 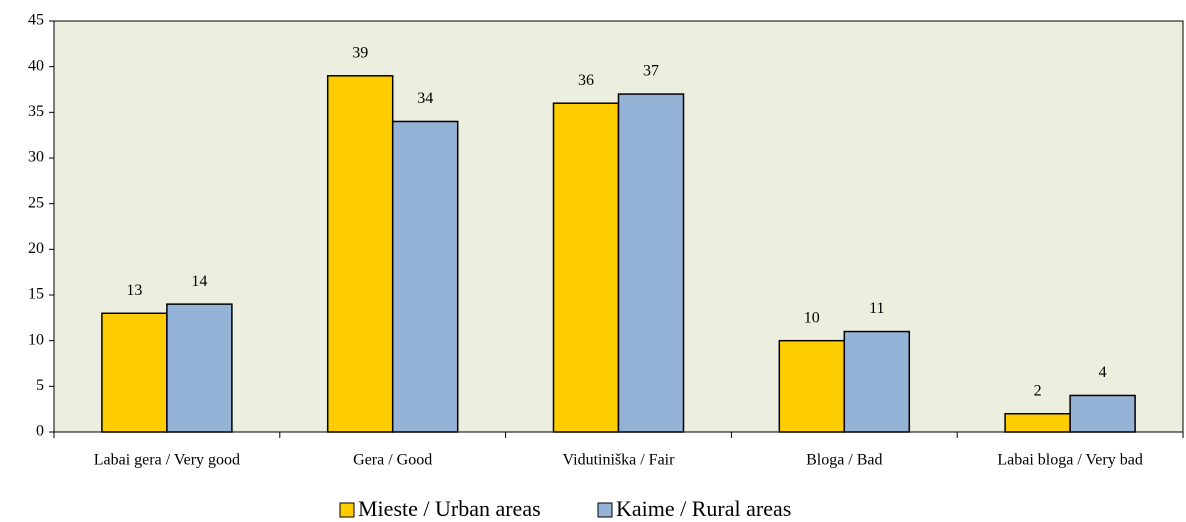 What do you see at coordinates (36, 339) in the screenshot?
I see `y-tick-label: 10` at bounding box center [36, 339].